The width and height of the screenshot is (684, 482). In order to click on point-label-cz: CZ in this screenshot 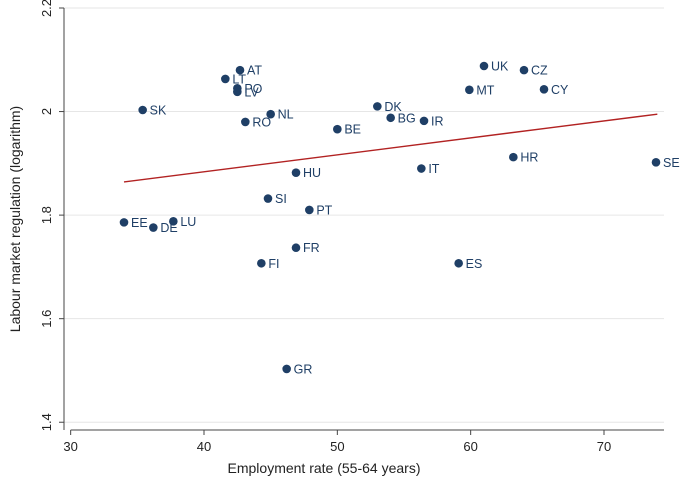, I will do `click(539, 71)`.